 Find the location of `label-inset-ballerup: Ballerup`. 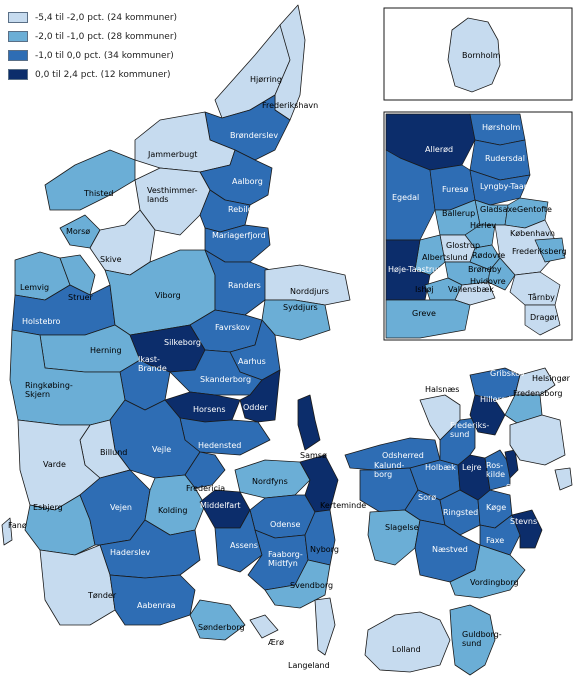

label-inset-ballerup: Ballerup is located at coordinates (458, 213).